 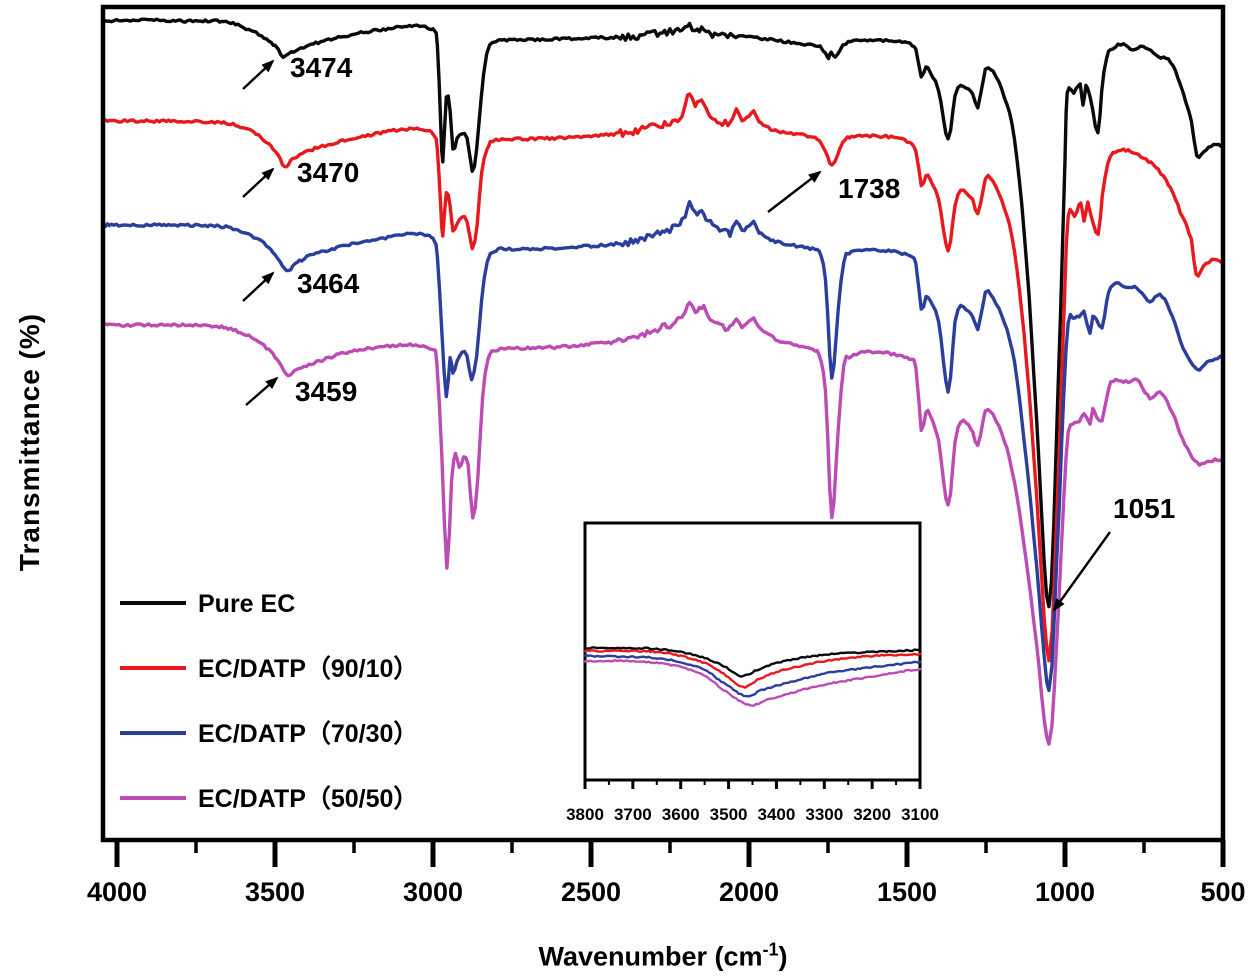 I want to click on inset-tick-label: 3100, so click(x=920, y=814).